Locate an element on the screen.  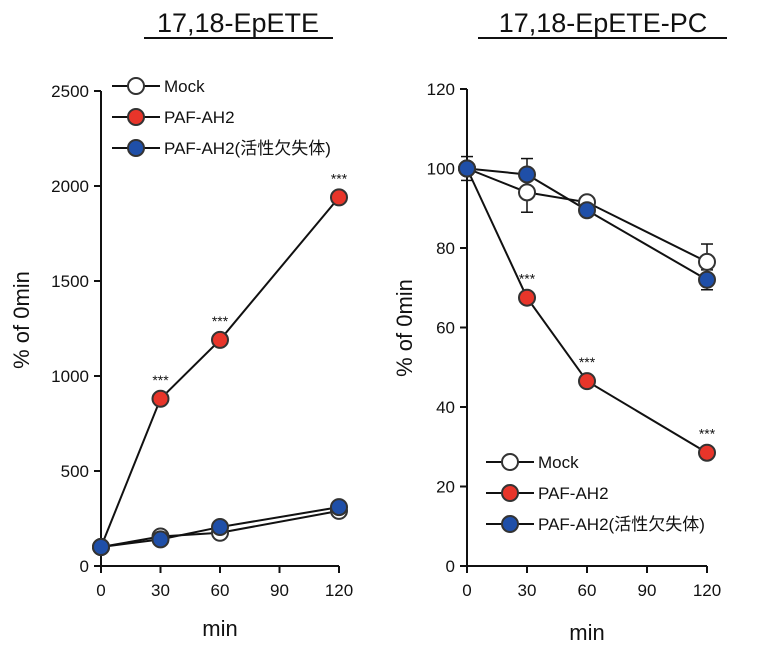
legend-label-right: PAF-AH2 is located at coordinates (573, 493).